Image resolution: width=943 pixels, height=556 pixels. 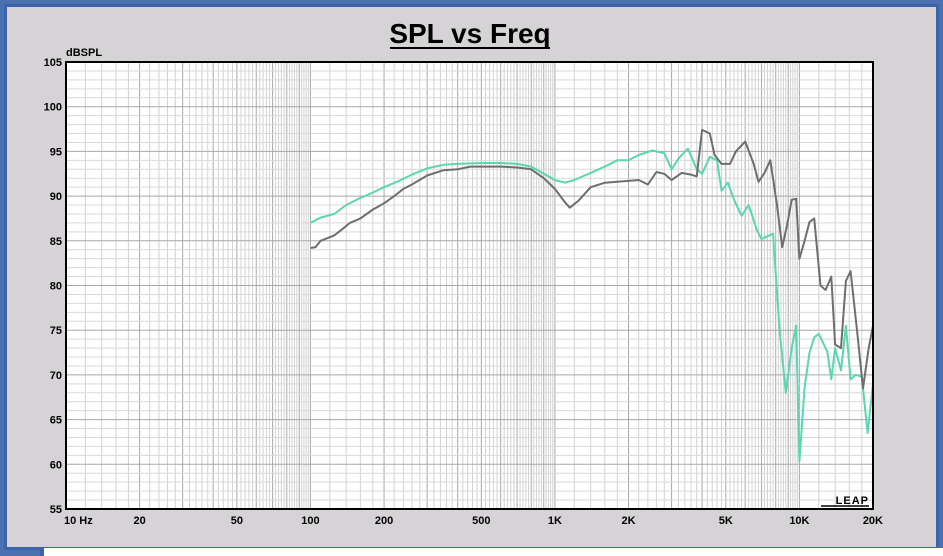 What do you see at coordinates (555, 521) in the screenshot?
I see `x-tick-label: 1K` at bounding box center [555, 521].